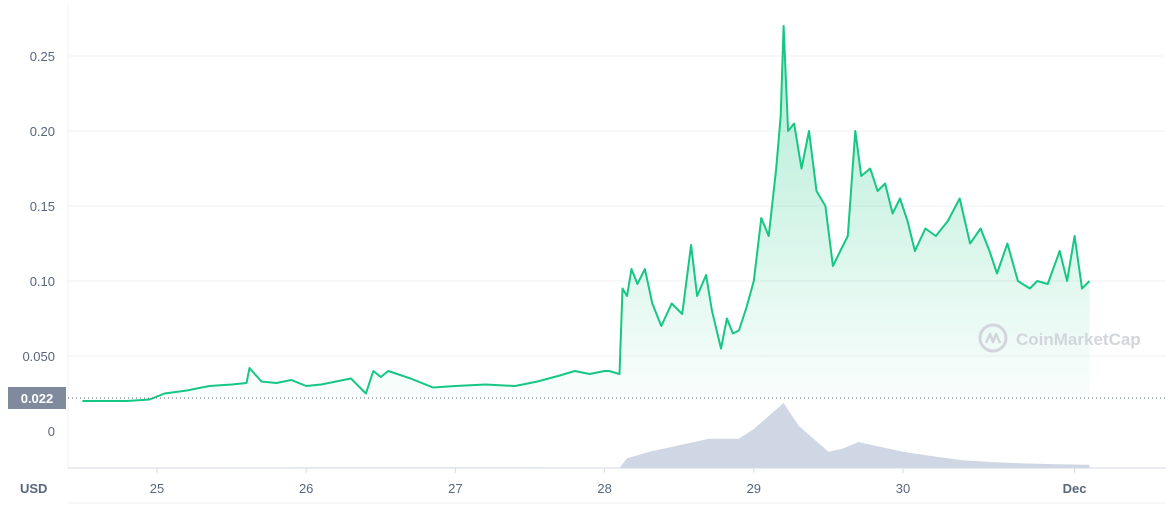  I want to click on current-price-badge, so click(37, 398).